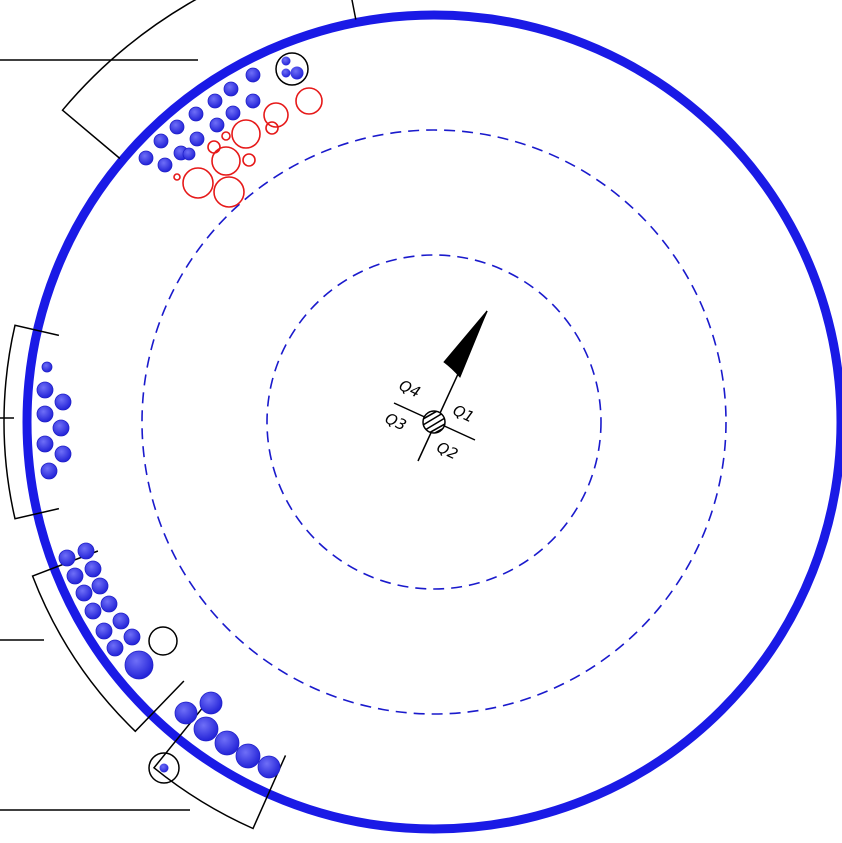  What do you see at coordinates (231, 414) in the screenshot?
I see `holder-balls` at bounding box center [231, 414].